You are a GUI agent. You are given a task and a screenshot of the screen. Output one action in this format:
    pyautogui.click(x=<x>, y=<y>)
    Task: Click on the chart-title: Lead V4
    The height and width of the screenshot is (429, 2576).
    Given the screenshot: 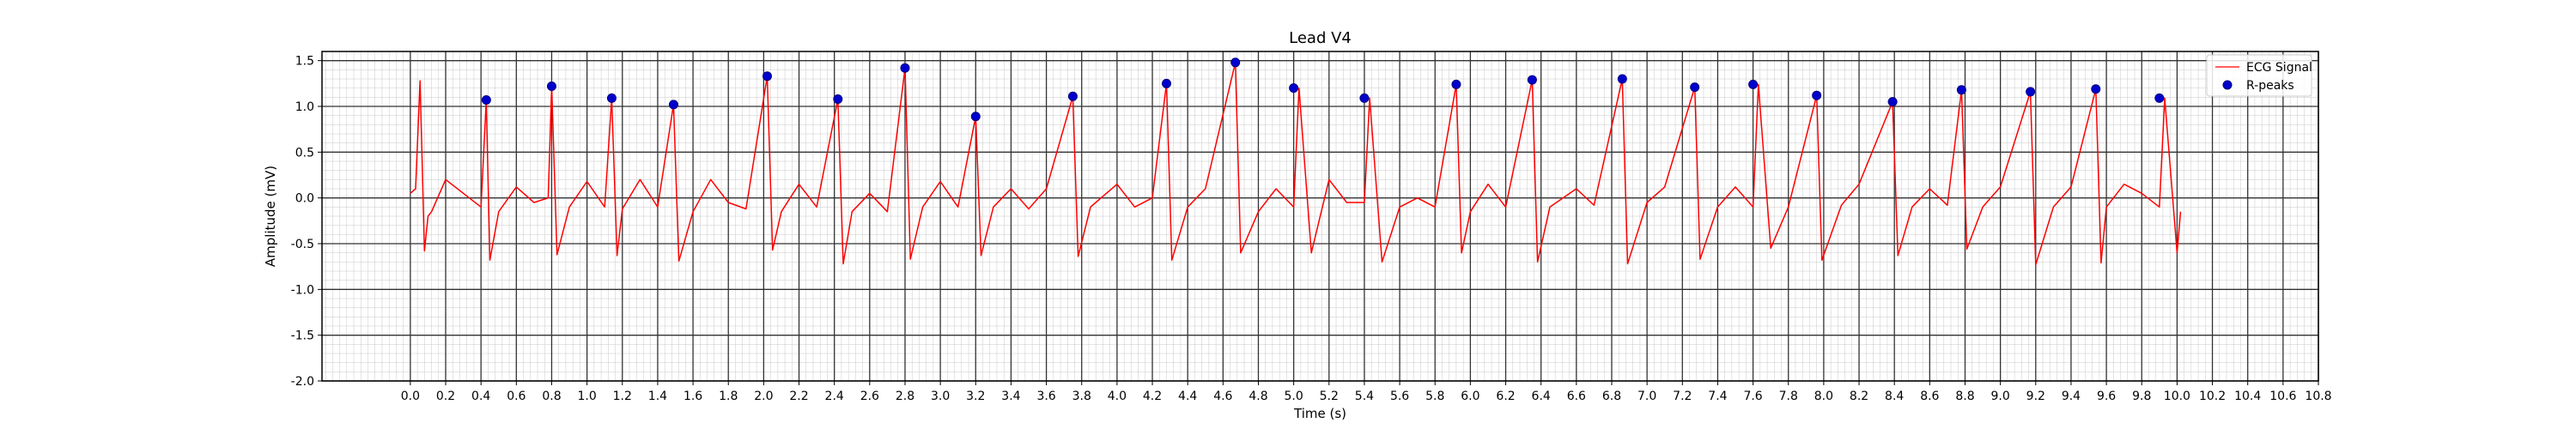 What is the action you would take?
    pyautogui.click(x=1320, y=38)
    